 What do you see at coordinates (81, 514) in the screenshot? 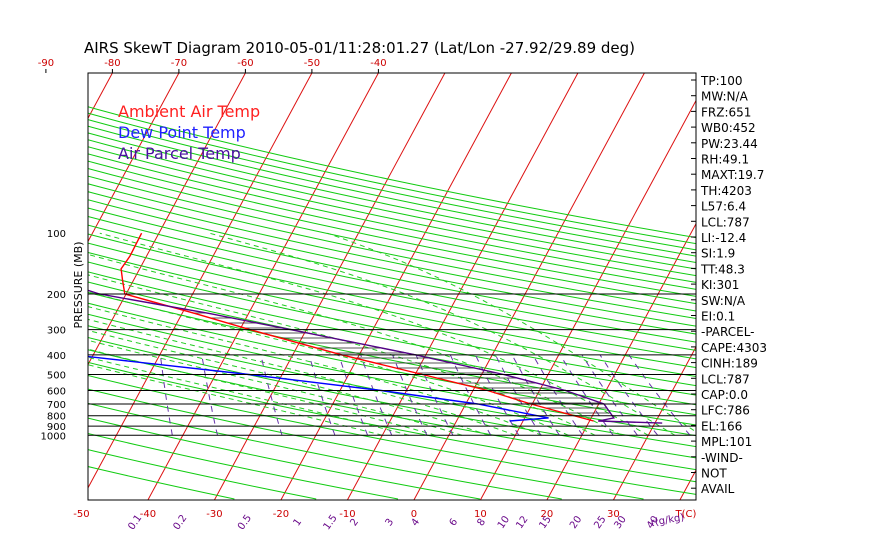
I see `bottom-temp-tick-label: -50` at bounding box center [81, 514].